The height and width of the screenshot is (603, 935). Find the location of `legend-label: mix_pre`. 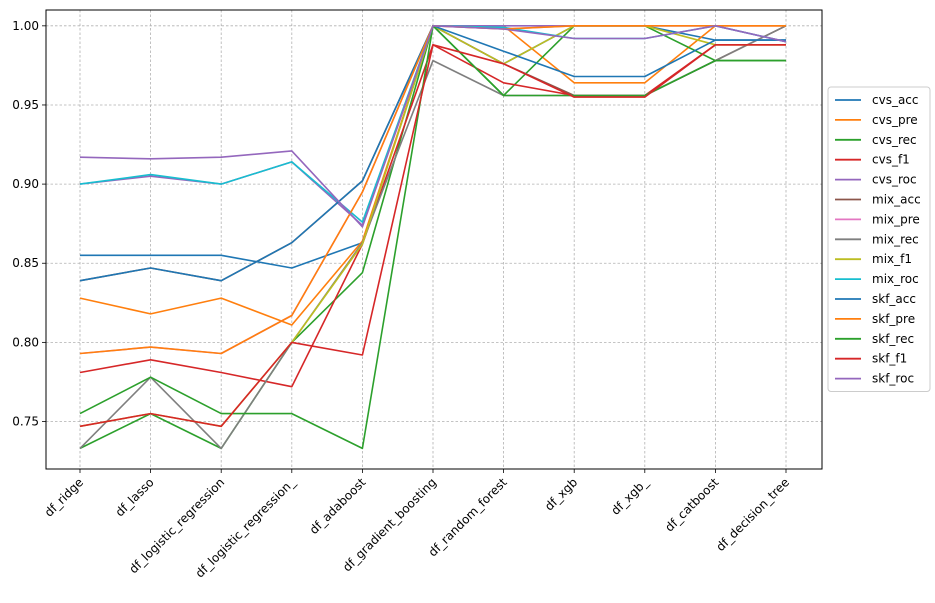

legend-label: mix_pre is located at coordinates (896, 219).